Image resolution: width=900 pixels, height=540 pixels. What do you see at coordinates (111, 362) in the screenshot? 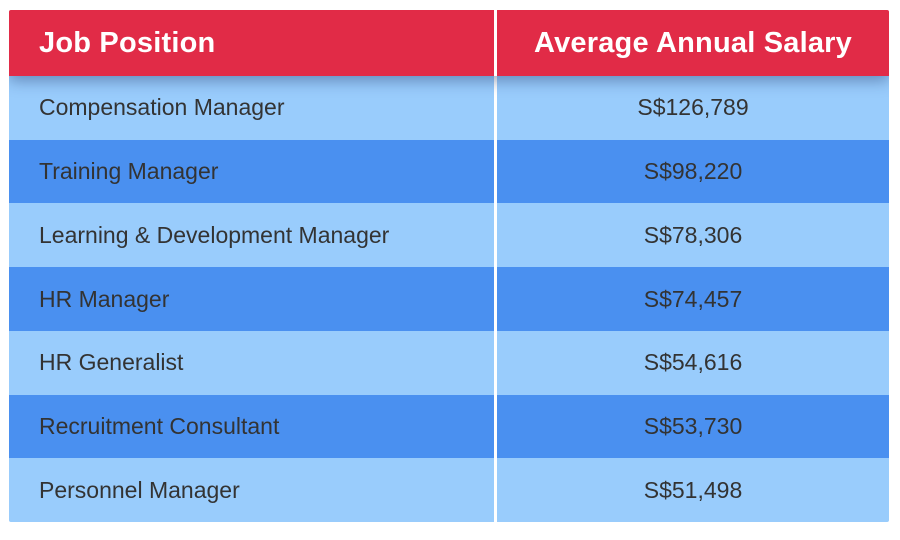
I see `job-position-label: HR Generalist` at bounding box center [111, 362].